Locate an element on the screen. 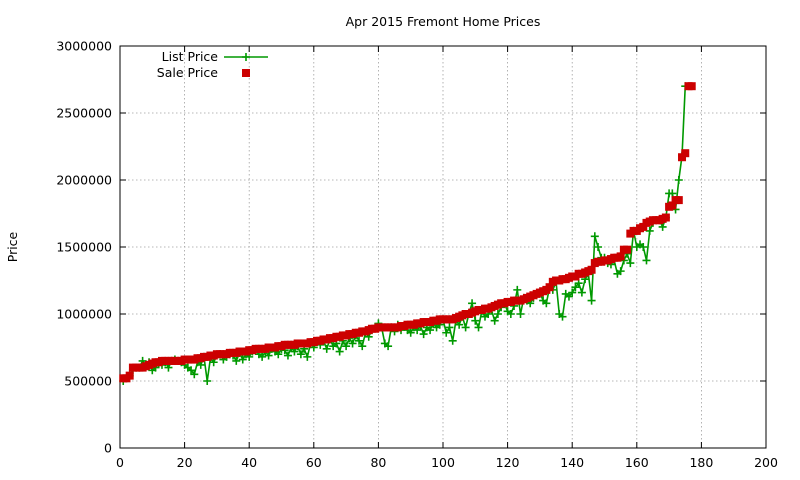 The image size is (800, 480). x-tick-label: 200 is located at coordinates (766, 462).